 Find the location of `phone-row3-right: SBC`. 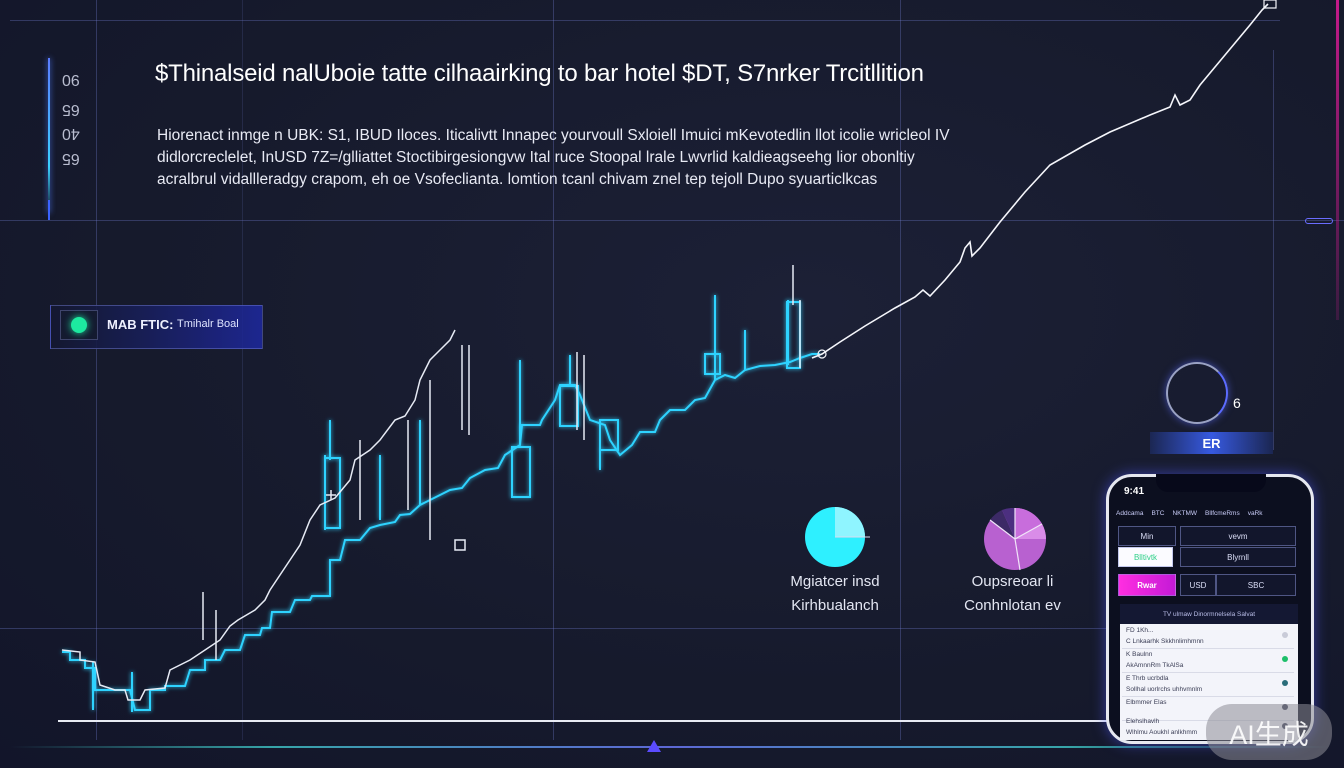

phone-row3-right: SBC is located at coordinates (1256, 585).